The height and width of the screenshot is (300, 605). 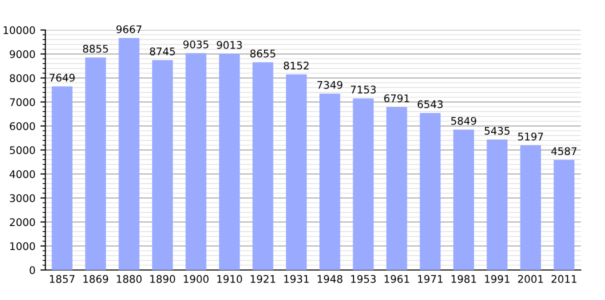 I want to click on y-tick-label: 9000, so click(x=22, y=54).